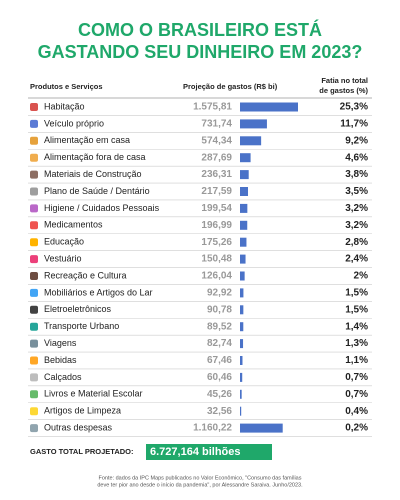 The height and width of the screenshot is (500, 400). I want to click on share-label: 3,5%, so click(356, 191).